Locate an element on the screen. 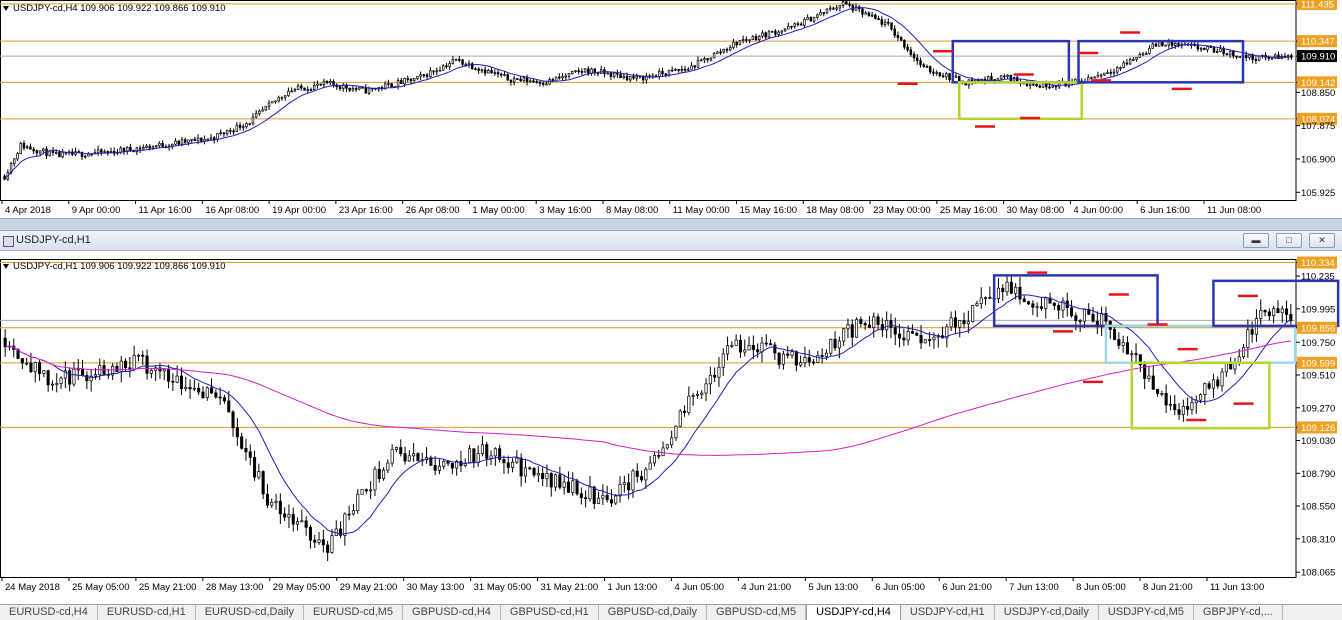 This screenshot has height=620, width=1342. chart-tab: EURUSD-cd,M5 is located at coordinates (354, 612).